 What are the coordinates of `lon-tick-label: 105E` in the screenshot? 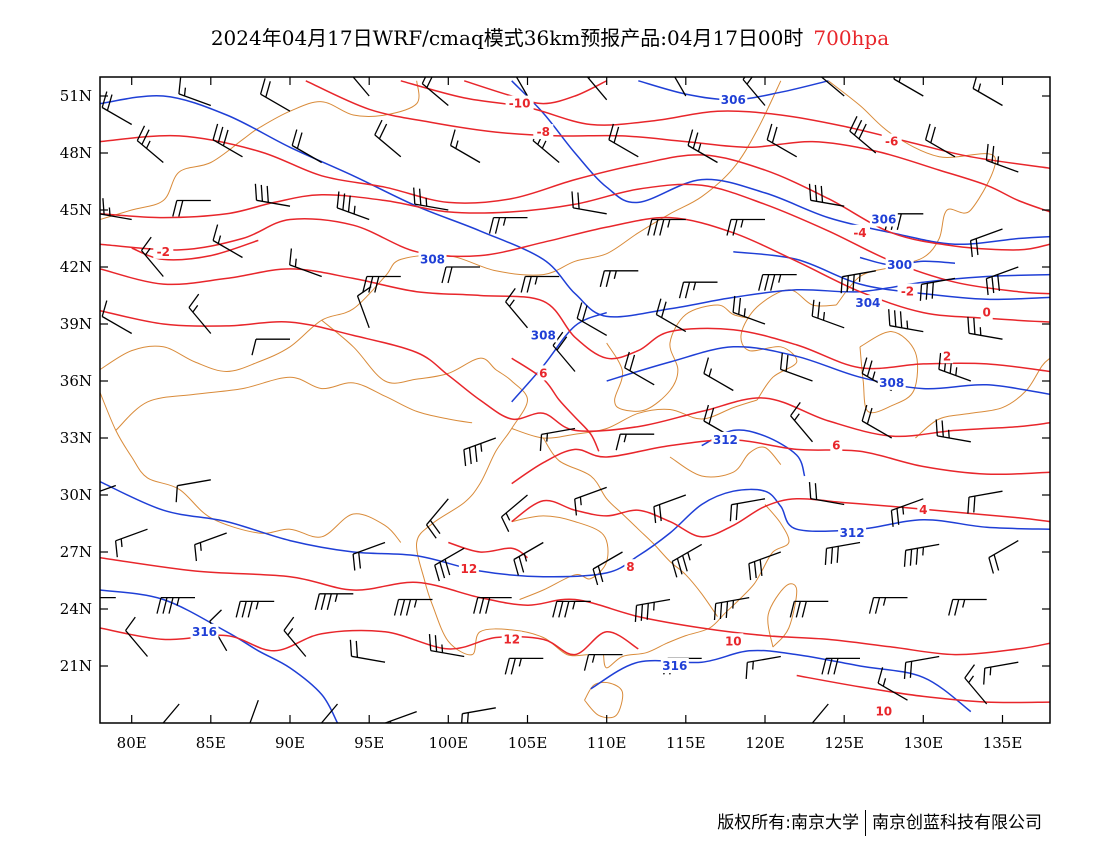 It's located at (528, 743).